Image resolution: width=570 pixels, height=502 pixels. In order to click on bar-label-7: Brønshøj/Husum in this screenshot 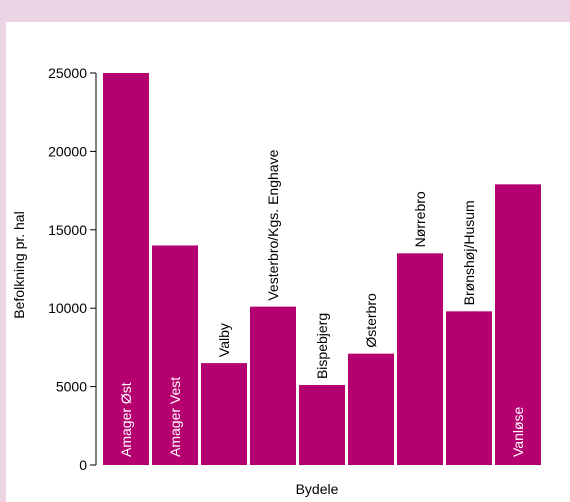, I will do `click(469, 252)`.